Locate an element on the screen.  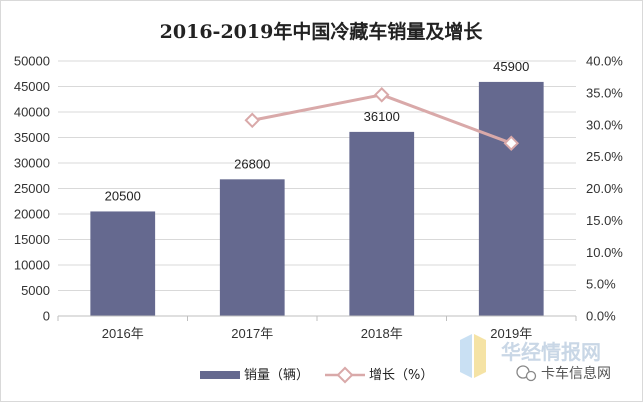
right-axis-tick-label: 20.0% is located at coordinates (604, 188).